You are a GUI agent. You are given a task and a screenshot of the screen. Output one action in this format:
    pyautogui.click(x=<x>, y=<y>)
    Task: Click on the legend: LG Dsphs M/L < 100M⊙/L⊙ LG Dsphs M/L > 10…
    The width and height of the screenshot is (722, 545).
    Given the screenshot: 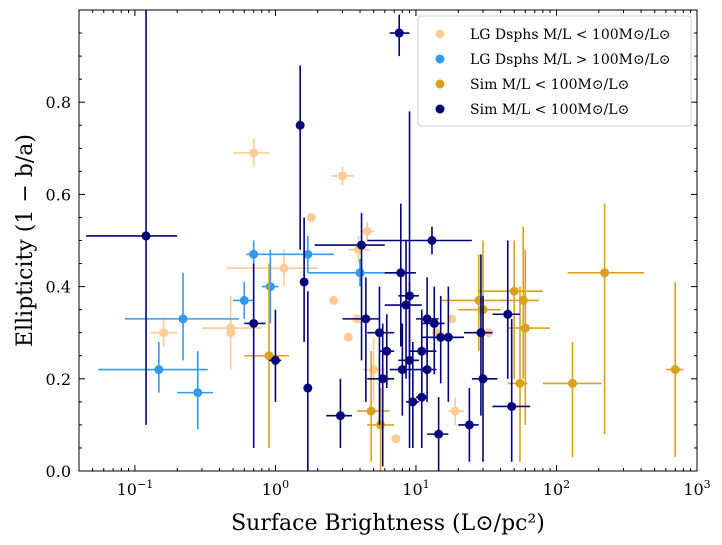 What is the action you would take?
    pyautogui.click(x=554, y=71)
    